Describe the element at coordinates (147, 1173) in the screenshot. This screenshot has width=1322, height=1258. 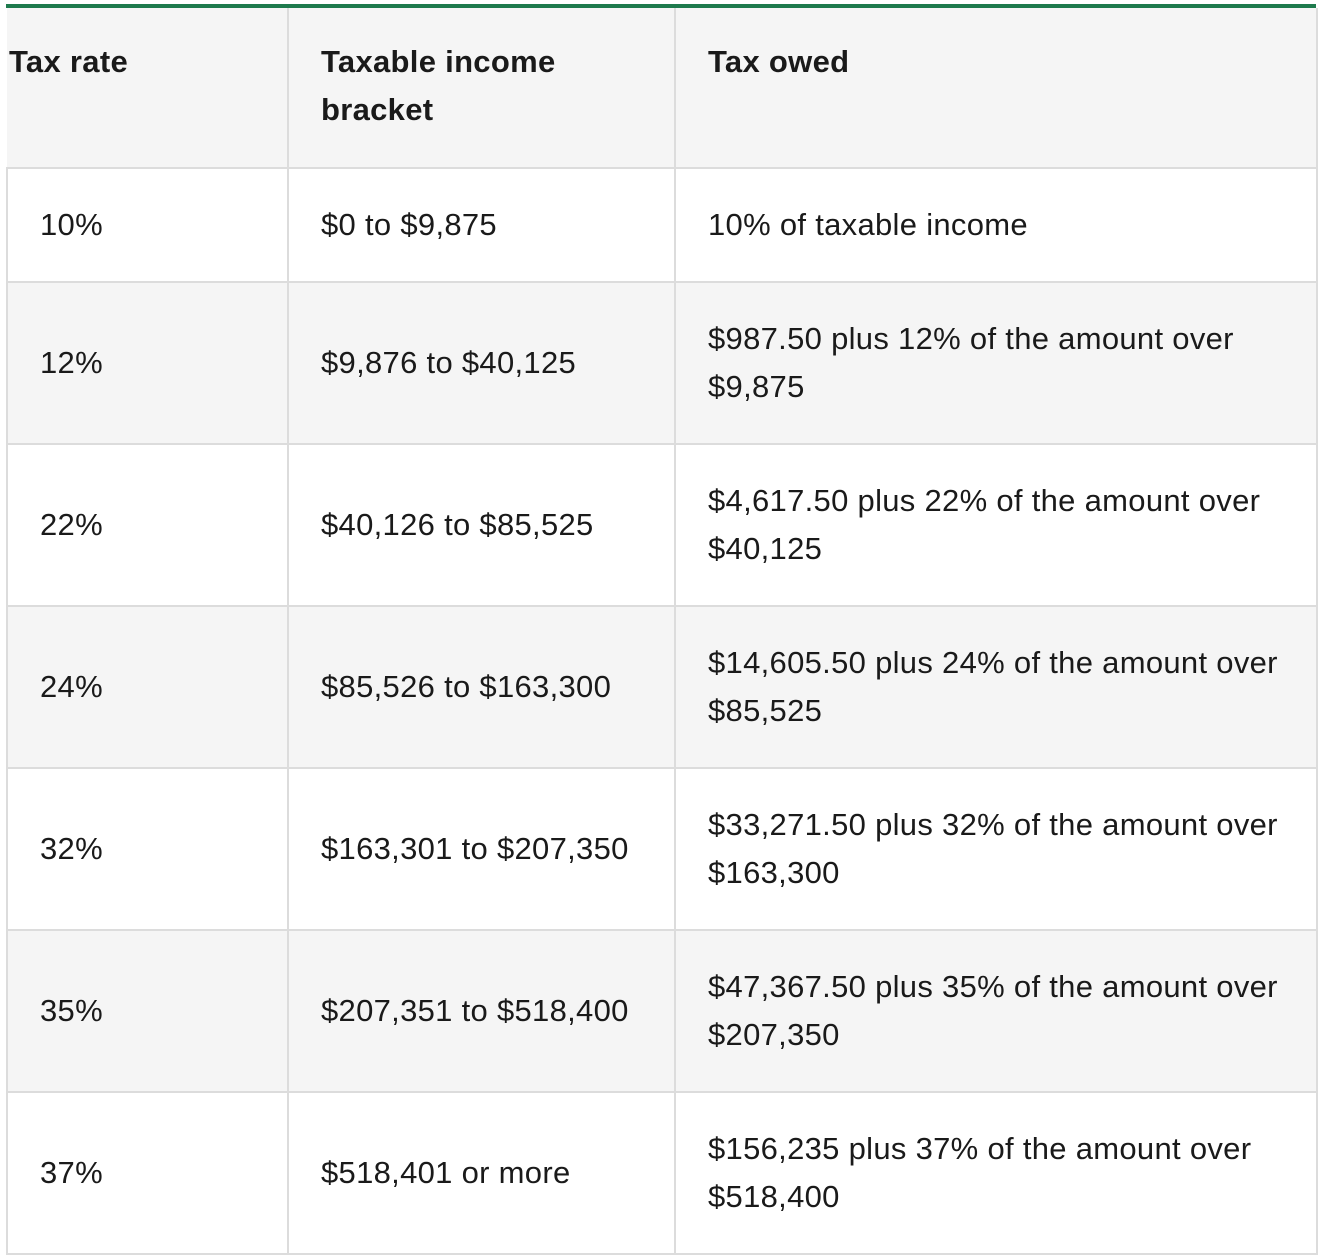
I see `cell-tax-rate: 37%` at that location.